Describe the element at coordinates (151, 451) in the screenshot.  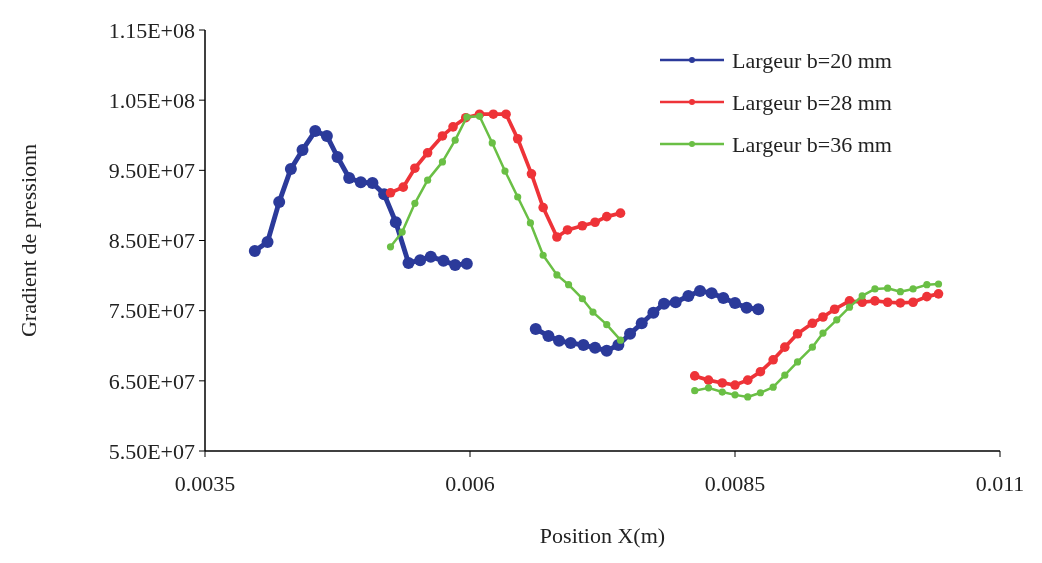
I see `y-tick-label: 5.50E+07` at that location.